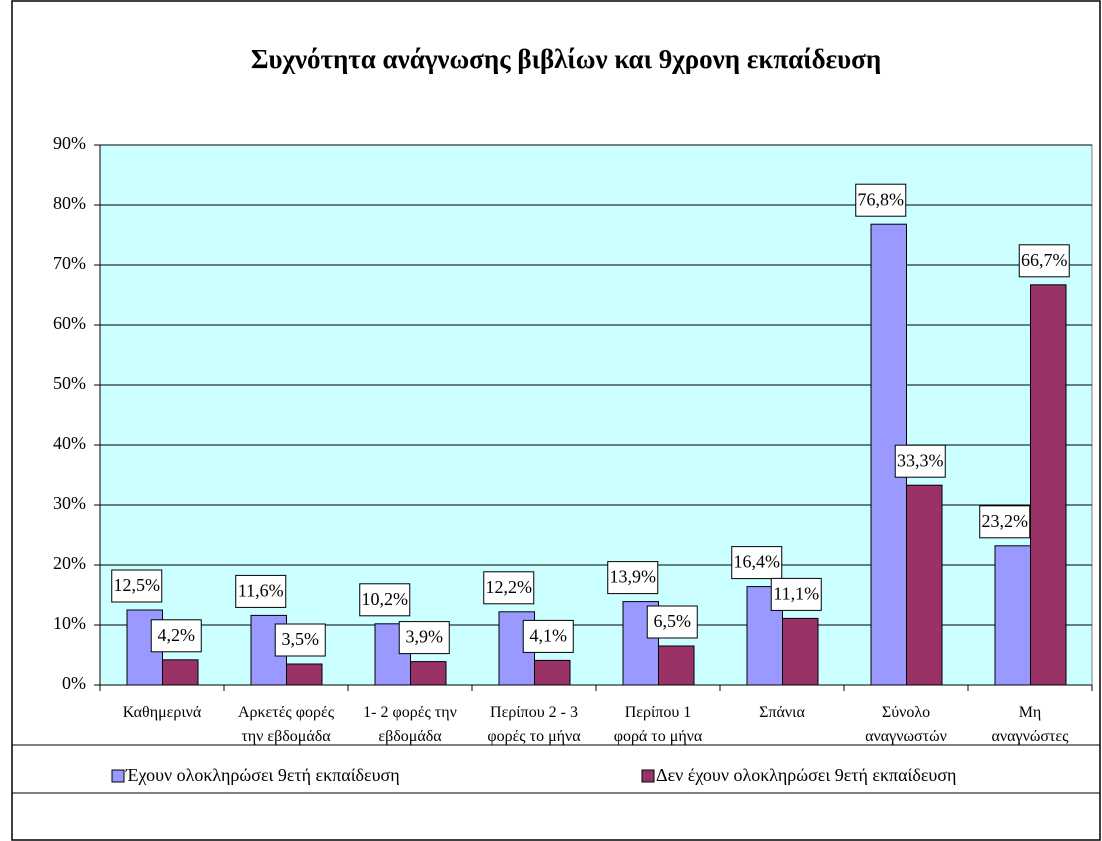  What do you see at coordinates (69, 143) in the screenshot?
I see `y-tick-label: 90%` at bounding box center [69, 143].